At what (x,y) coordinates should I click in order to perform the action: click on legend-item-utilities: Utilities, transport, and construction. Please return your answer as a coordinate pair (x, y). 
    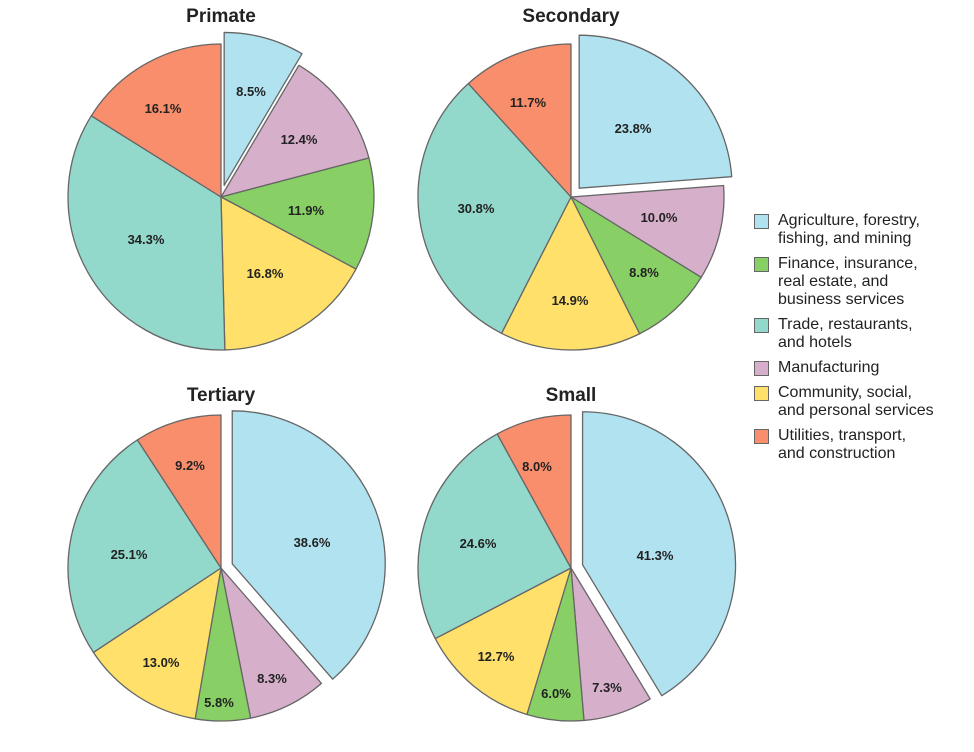
    Looking at the image, I should click on (861, 445).